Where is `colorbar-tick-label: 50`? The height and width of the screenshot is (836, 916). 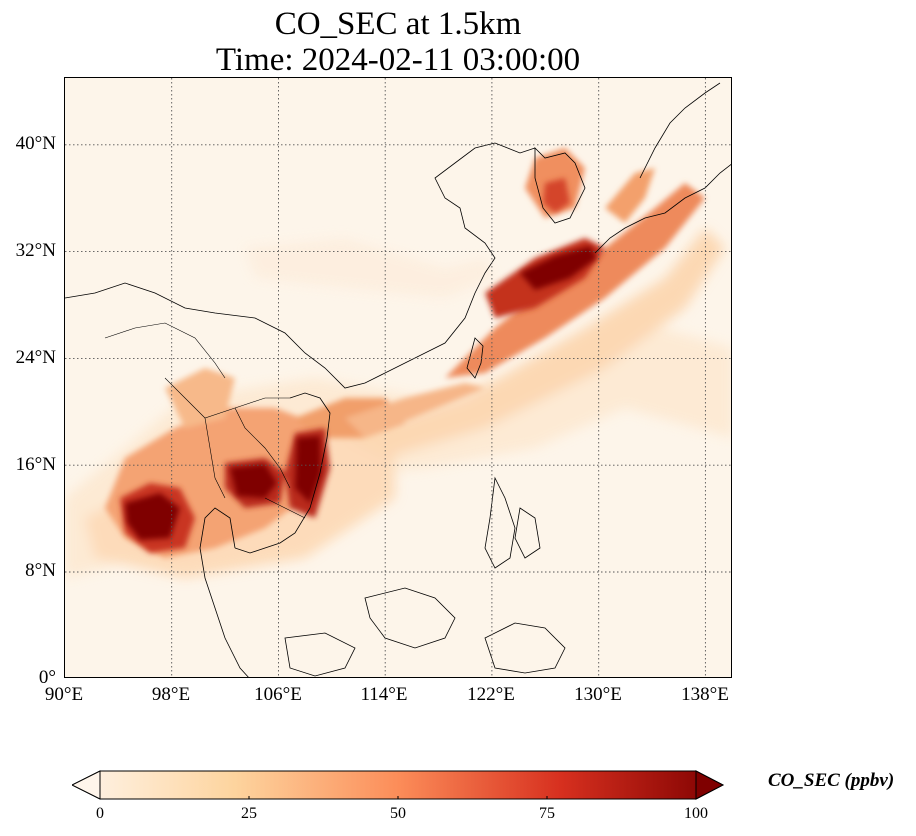 colorbar-tick-label: 50 is located at coordinates (398, 813).